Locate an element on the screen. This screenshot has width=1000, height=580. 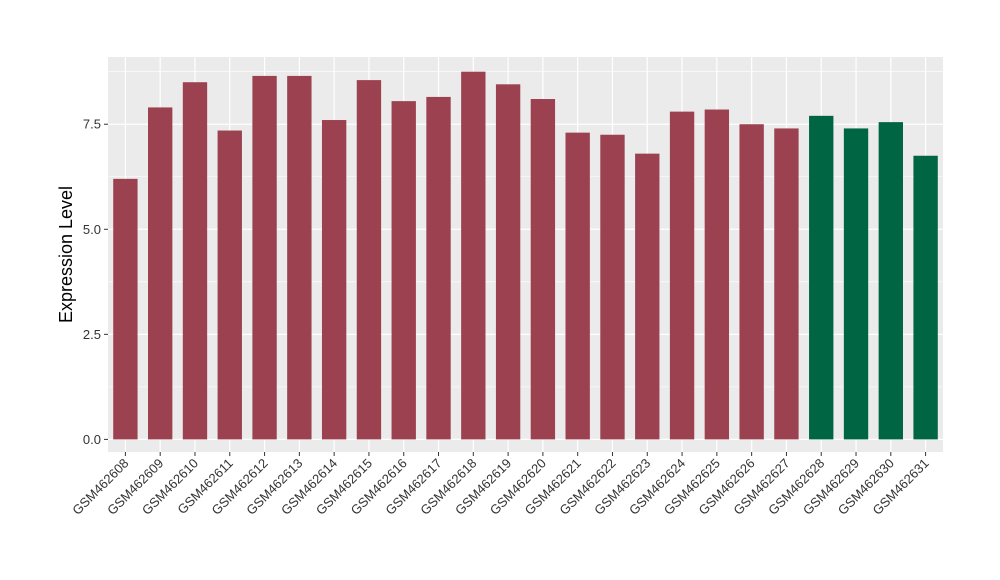
bar-GSM462618 is located at coordinates (473, 255).